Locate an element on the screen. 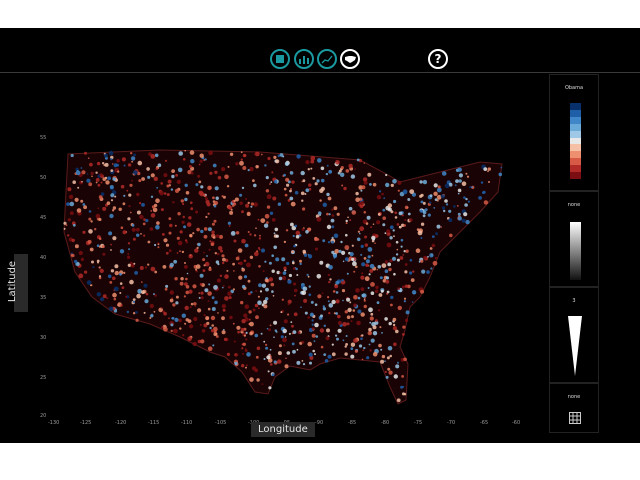 Image resolution: width=640 pixels, height=480 pixels. y-axis-button: Latitude is located at coordinates (17, 283).